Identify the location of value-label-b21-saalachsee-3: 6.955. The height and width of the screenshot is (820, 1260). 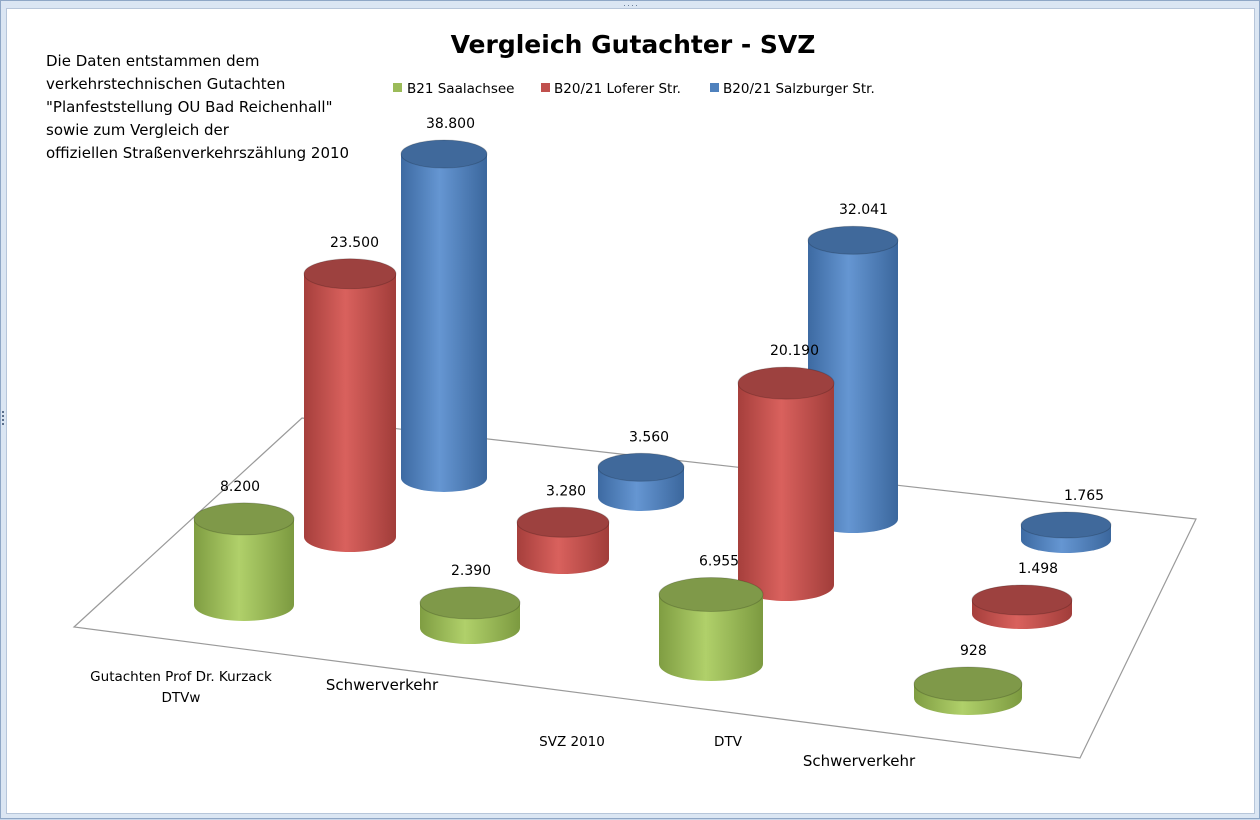
(719, 561).